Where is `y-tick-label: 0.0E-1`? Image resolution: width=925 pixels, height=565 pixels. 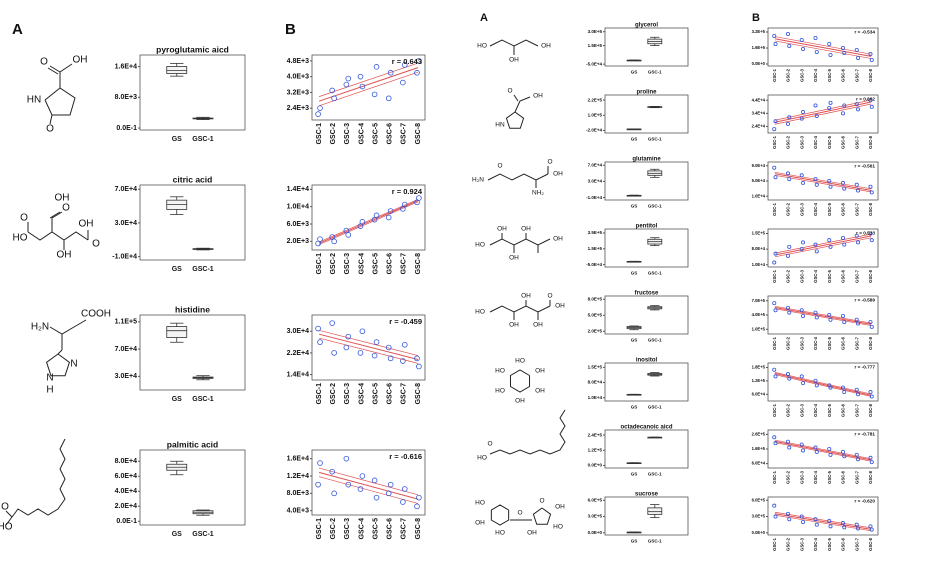 y-tick-label: 0.0E-1 is located at coordinates (126, 521).